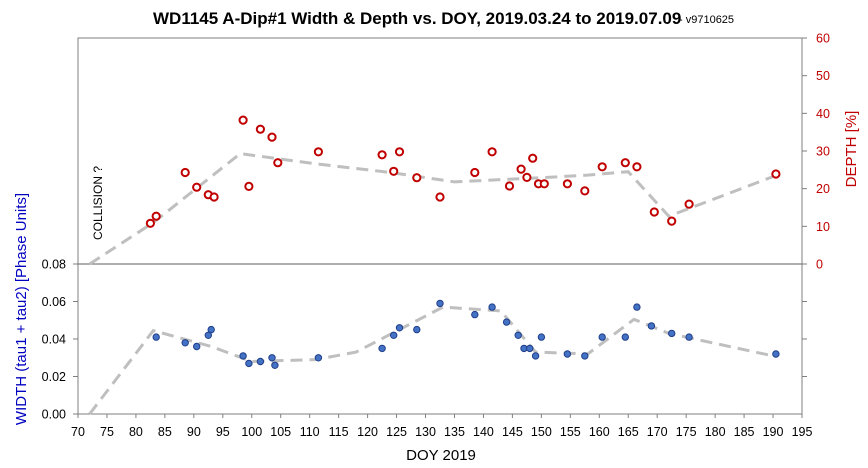 Image resolution: width=868 pixels, height=468 pixels. I want to click on depth-tick-label: 0, so click(819, 265).